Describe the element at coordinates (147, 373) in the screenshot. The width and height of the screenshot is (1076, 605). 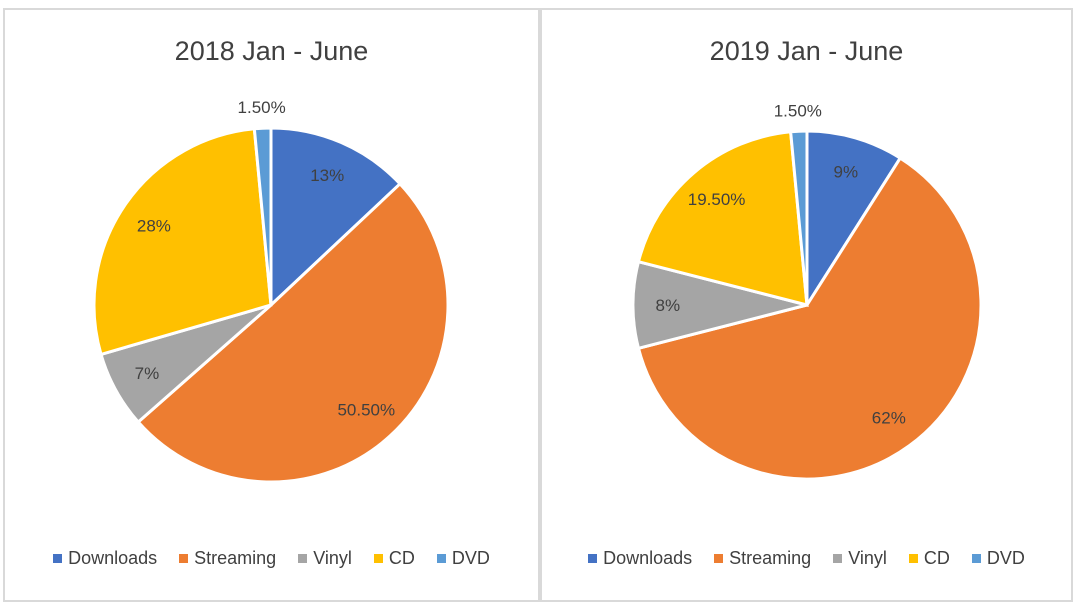
I see `data-label-vinyl: 7%` at that location.